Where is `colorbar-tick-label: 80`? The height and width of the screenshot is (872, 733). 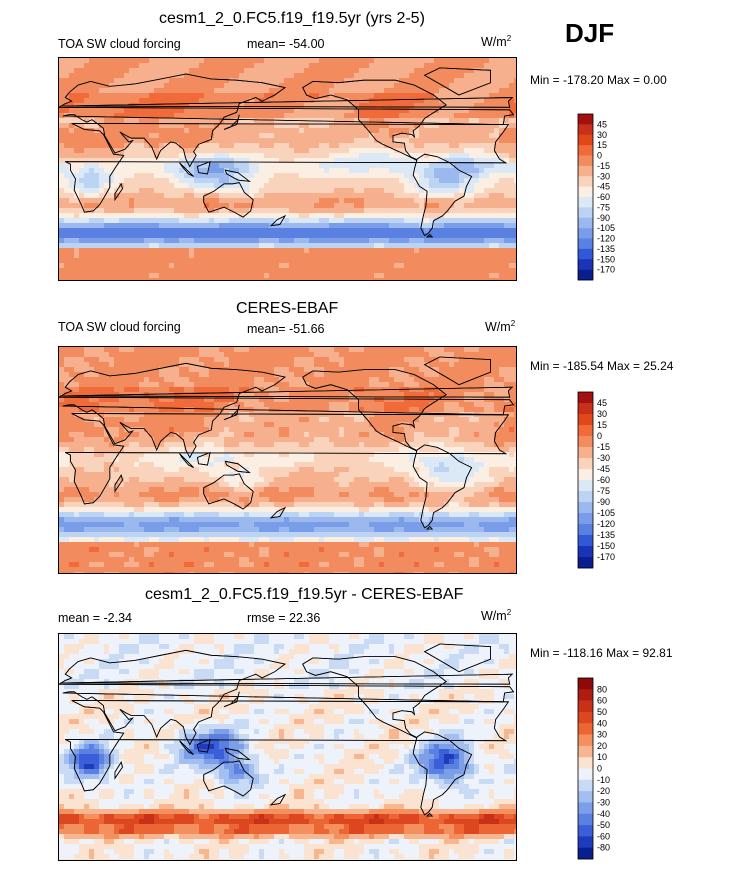 colorbar-tick-label: 80 is located at coordinates (602, 689).